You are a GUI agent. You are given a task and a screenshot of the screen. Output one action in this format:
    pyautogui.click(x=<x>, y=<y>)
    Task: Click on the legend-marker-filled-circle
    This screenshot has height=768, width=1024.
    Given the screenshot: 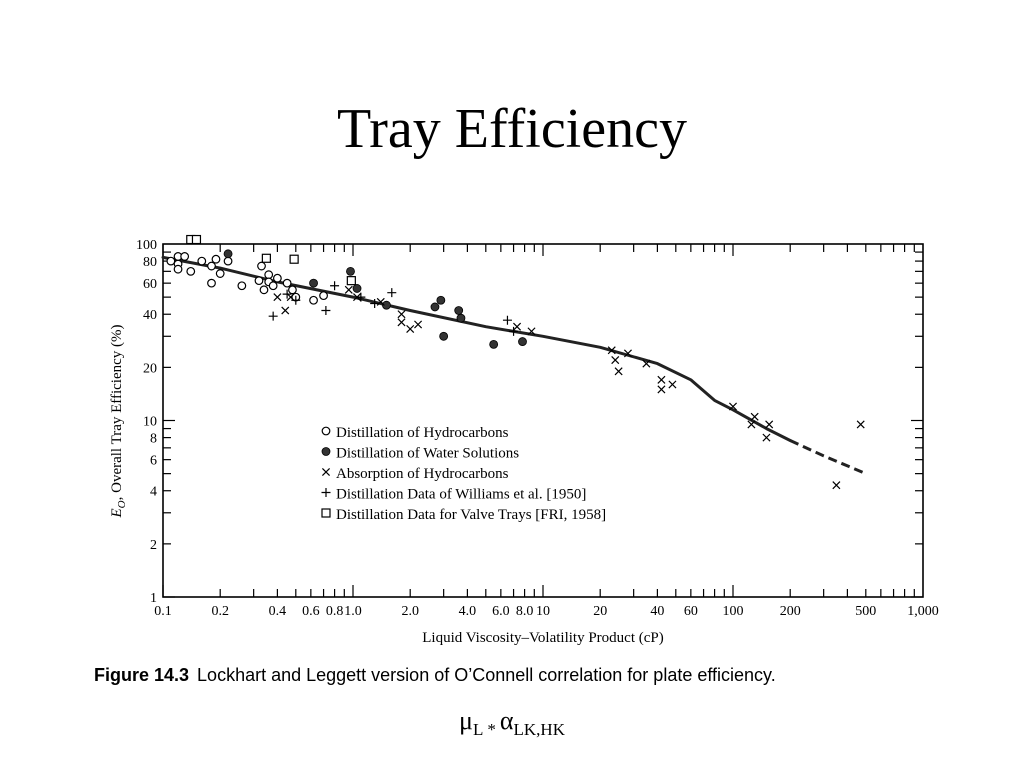 What is the action you would take?
    pyautogui.click(x=326, y=451)
    